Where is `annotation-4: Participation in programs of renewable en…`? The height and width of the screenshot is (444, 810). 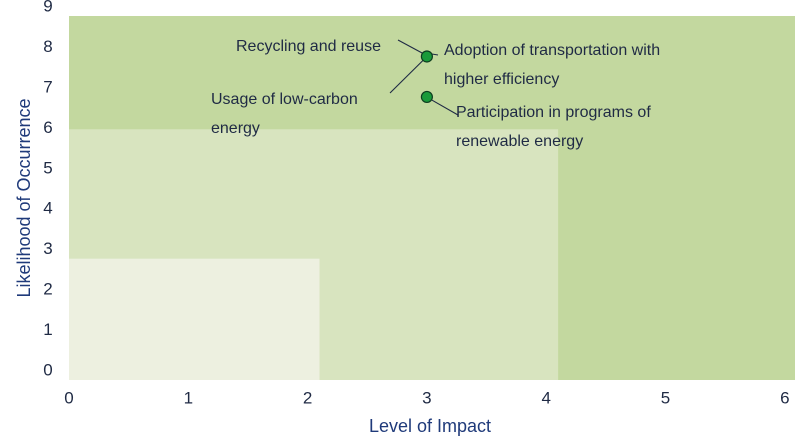
annotation-4: Participation in programs of renewable en… is located at coordinates (553, 127).